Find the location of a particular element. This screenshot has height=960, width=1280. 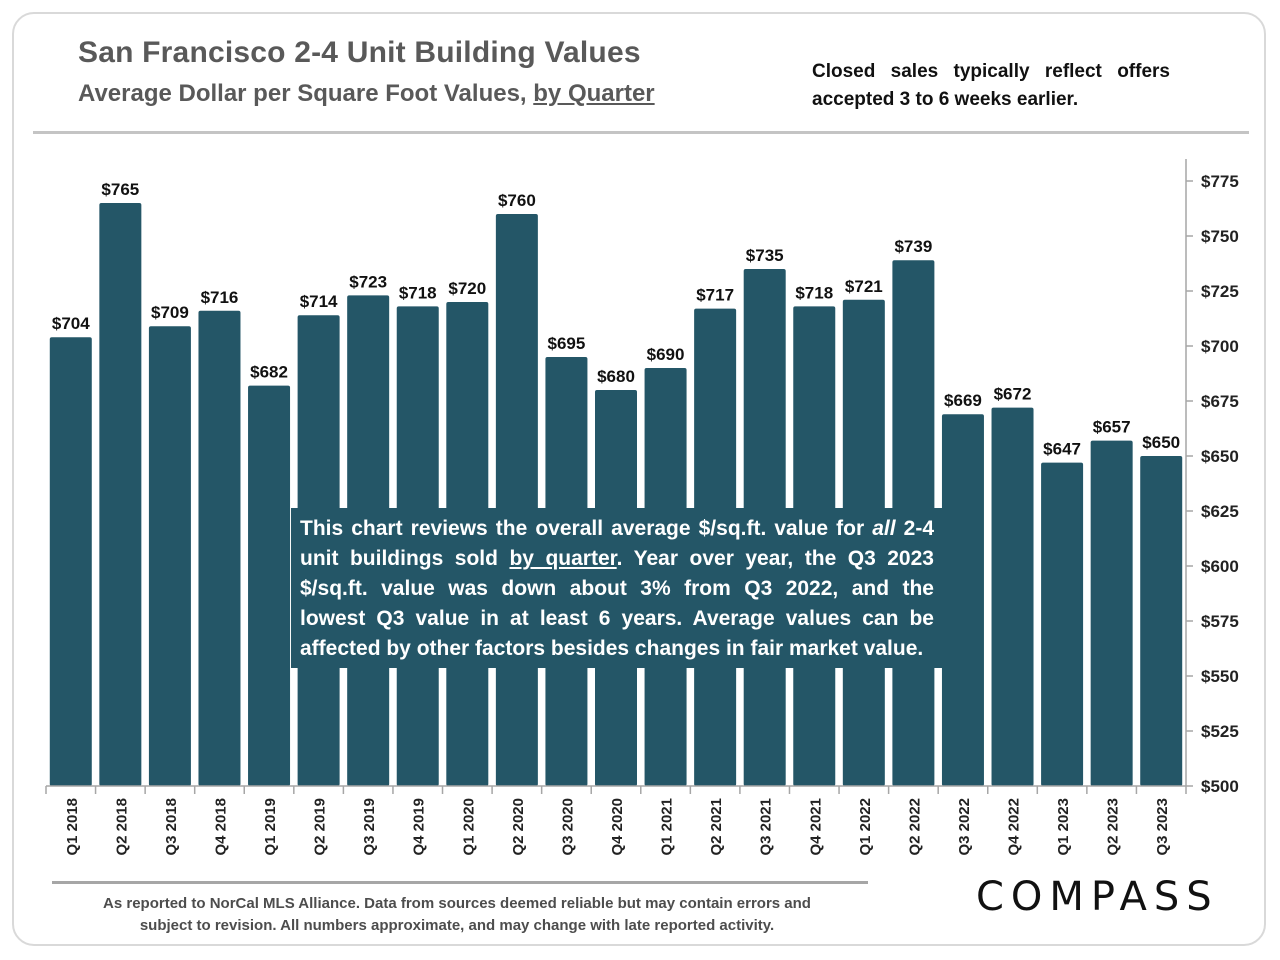

y-tick-label: $575 is located at coordinates (1220, 621).